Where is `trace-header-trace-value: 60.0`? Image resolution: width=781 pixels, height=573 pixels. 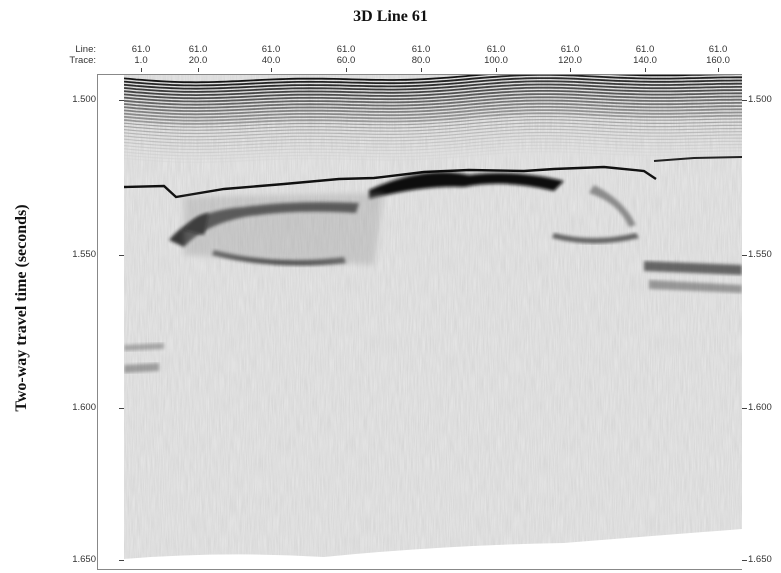
trace-header-trace-value: 60.0 is located at coordinates (346, 60).